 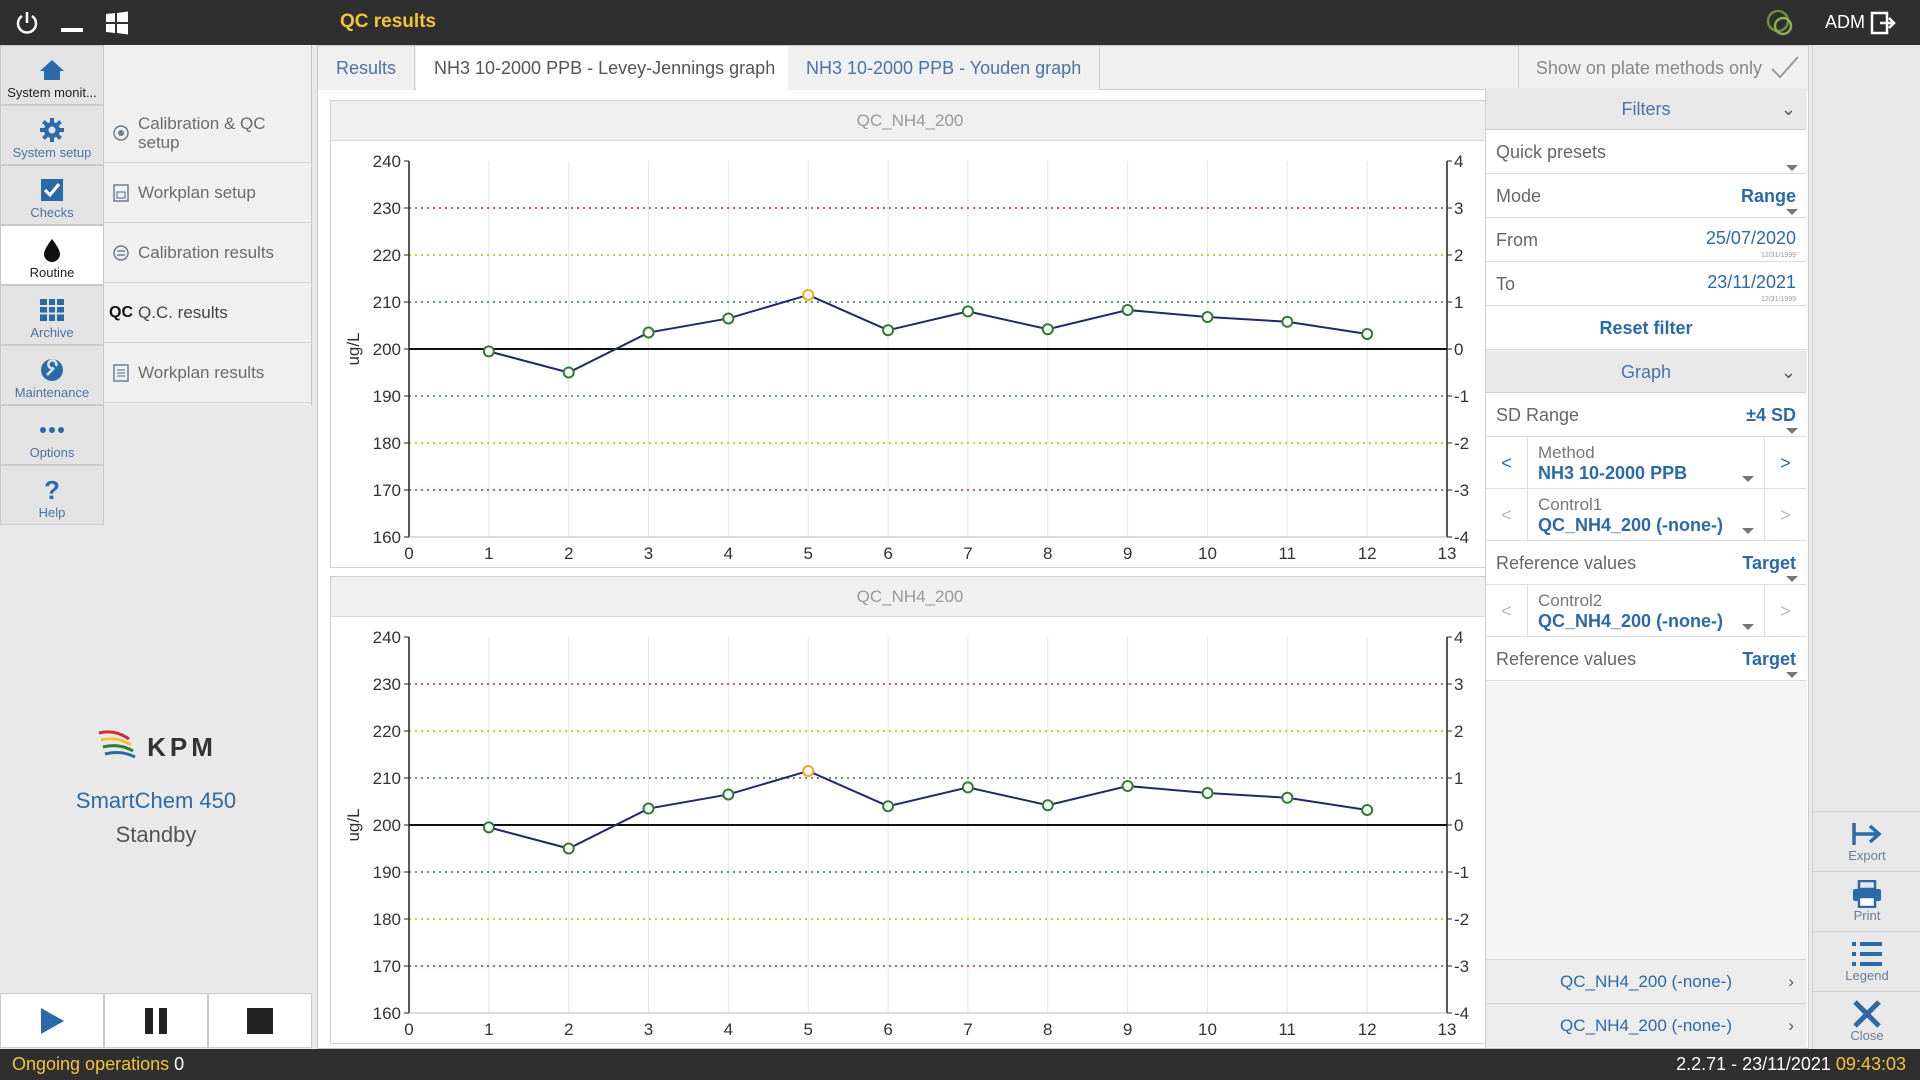 What do you see at coordinates (52, 195) in the screenshot?
I see `nav-checks: Checks` at bounding box center [52, 195].